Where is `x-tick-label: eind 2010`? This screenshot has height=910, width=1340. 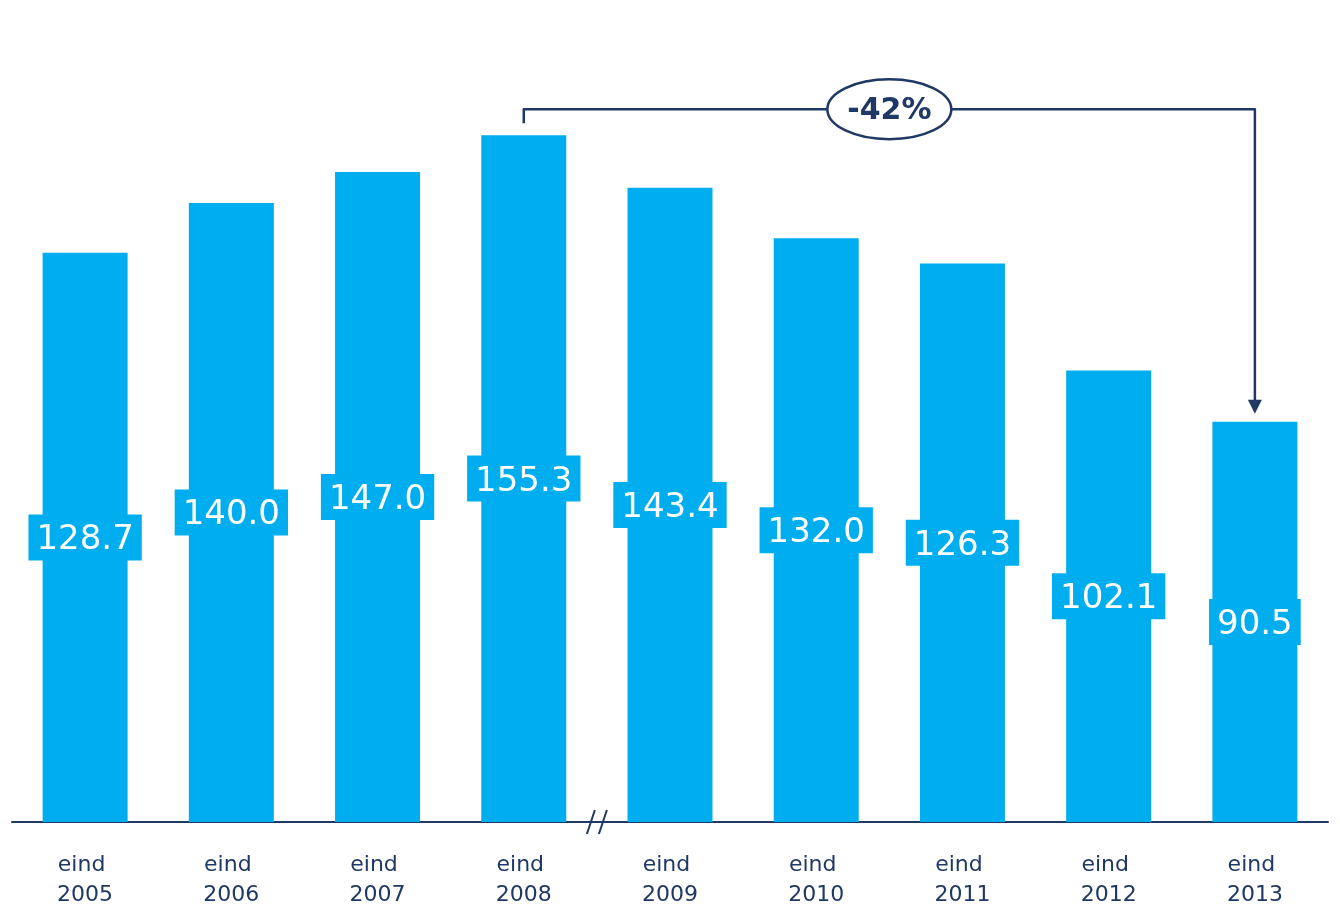 x-tick-label: eind 2010 is located at coordinates (816, 878).